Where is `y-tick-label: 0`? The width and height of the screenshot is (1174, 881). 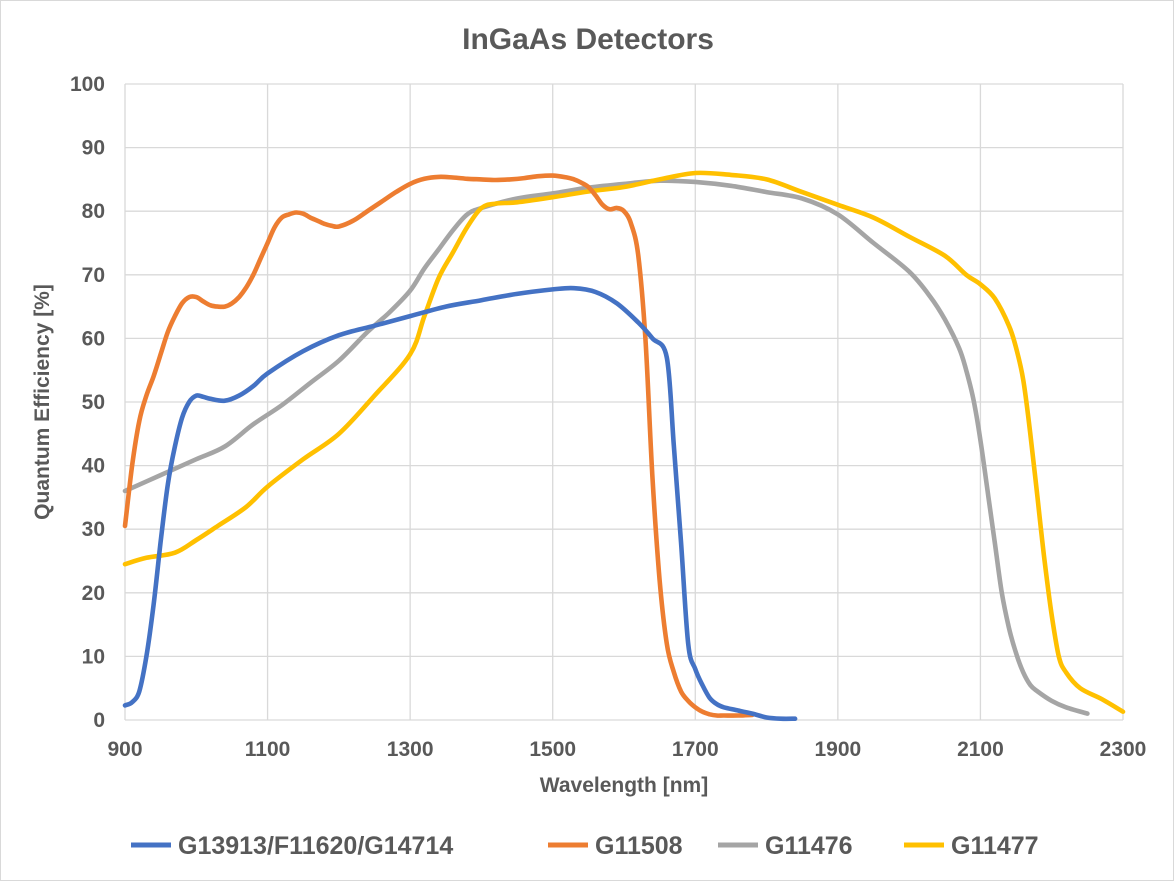
y-tick-label: 0 is located at coordinates (99, 720).